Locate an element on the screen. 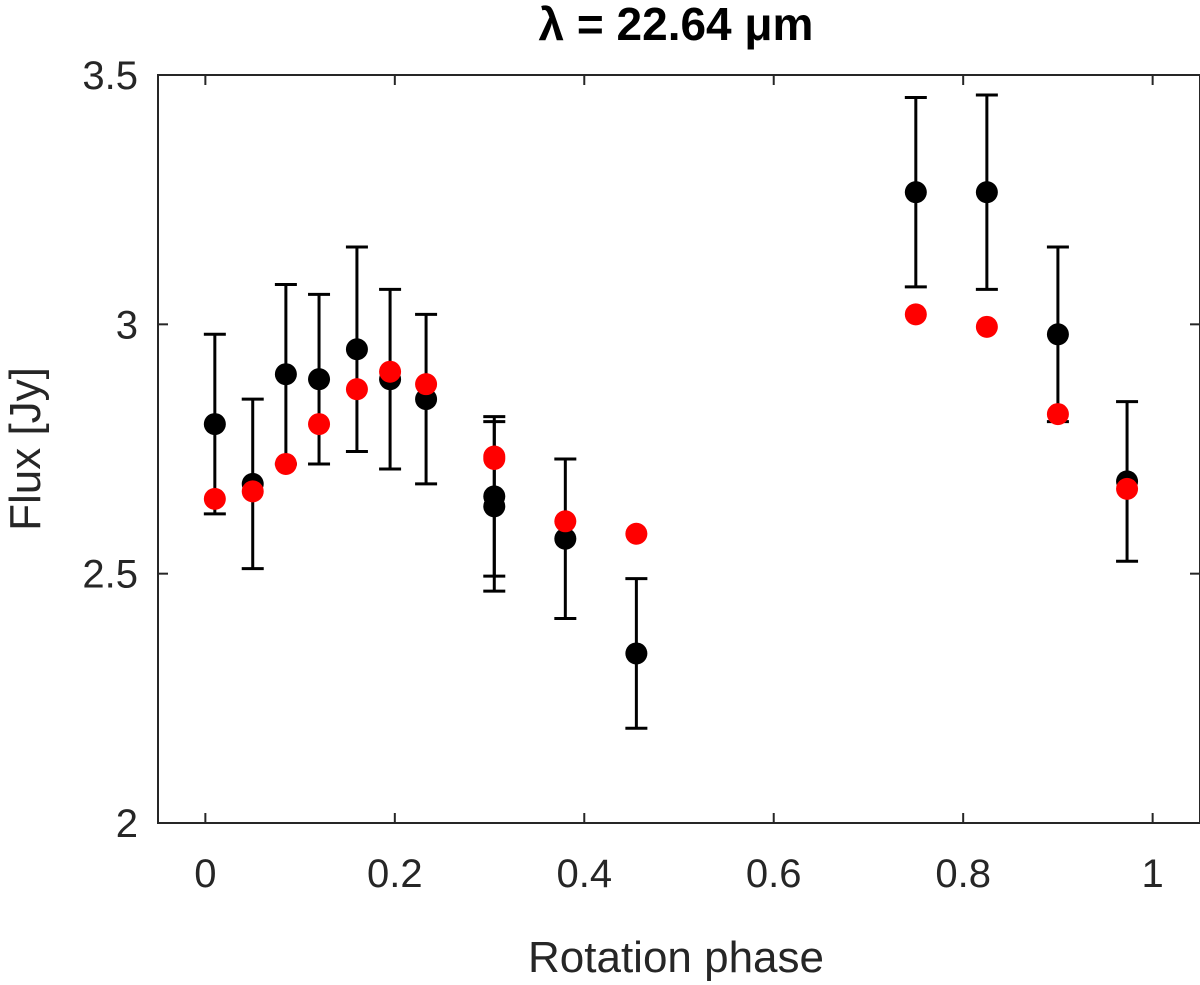 The width and height of the screenshot is (1200, 985). x-tick-label: 0.8 is located at coordinates (963, 874).